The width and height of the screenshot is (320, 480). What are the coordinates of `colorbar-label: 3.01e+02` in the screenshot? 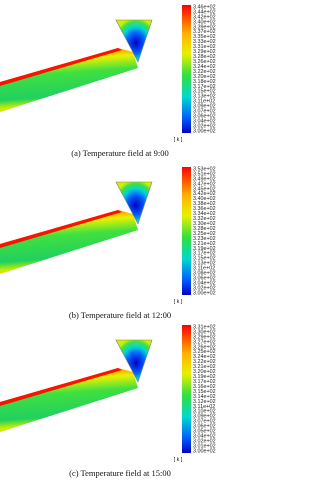 It's located at (204, 446).